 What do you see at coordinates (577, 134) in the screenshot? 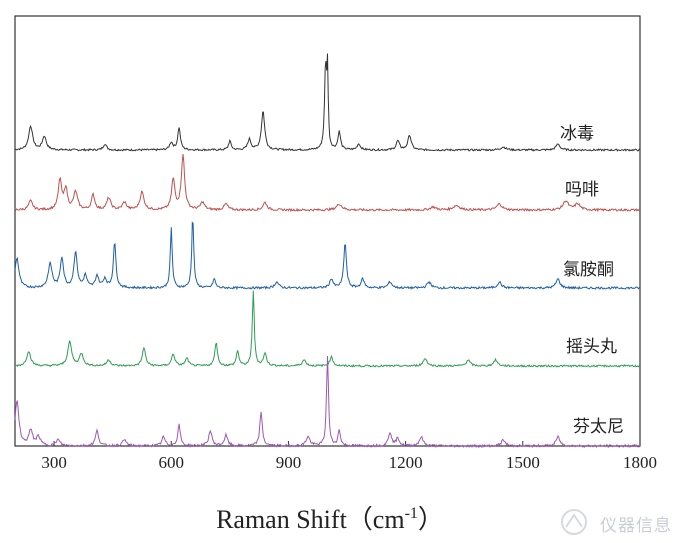
I see `series-label: 冰毒` at bounding box center [577, 134].